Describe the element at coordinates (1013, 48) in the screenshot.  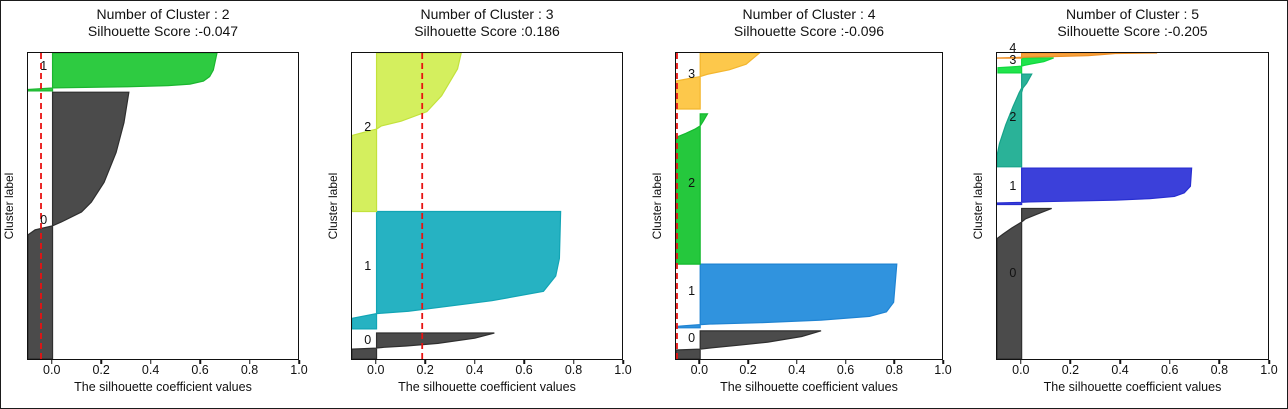
I see `cluster-label-4: 4` at that location.